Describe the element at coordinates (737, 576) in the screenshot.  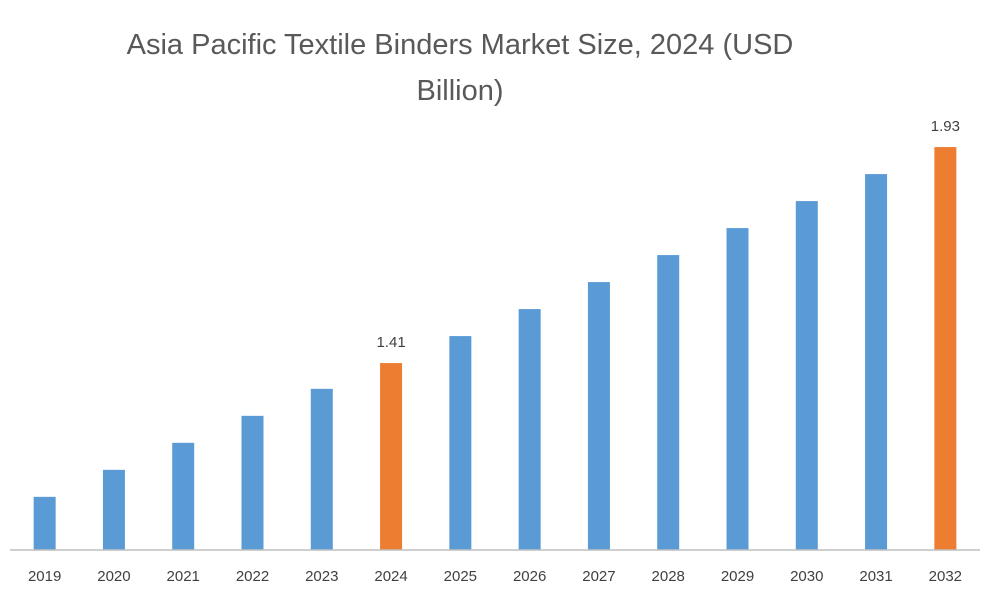
I see `x-tick-label: 2029` at that location.